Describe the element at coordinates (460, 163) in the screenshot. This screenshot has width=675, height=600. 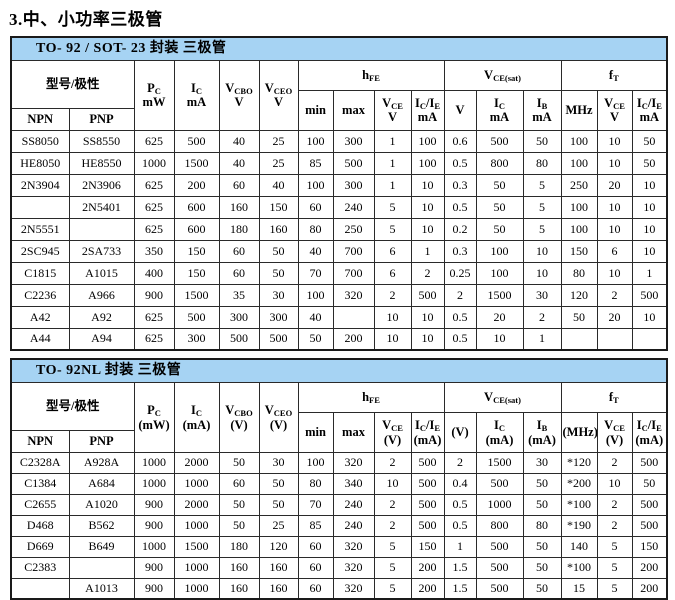
I see `table-cell: 0.5` at that location.